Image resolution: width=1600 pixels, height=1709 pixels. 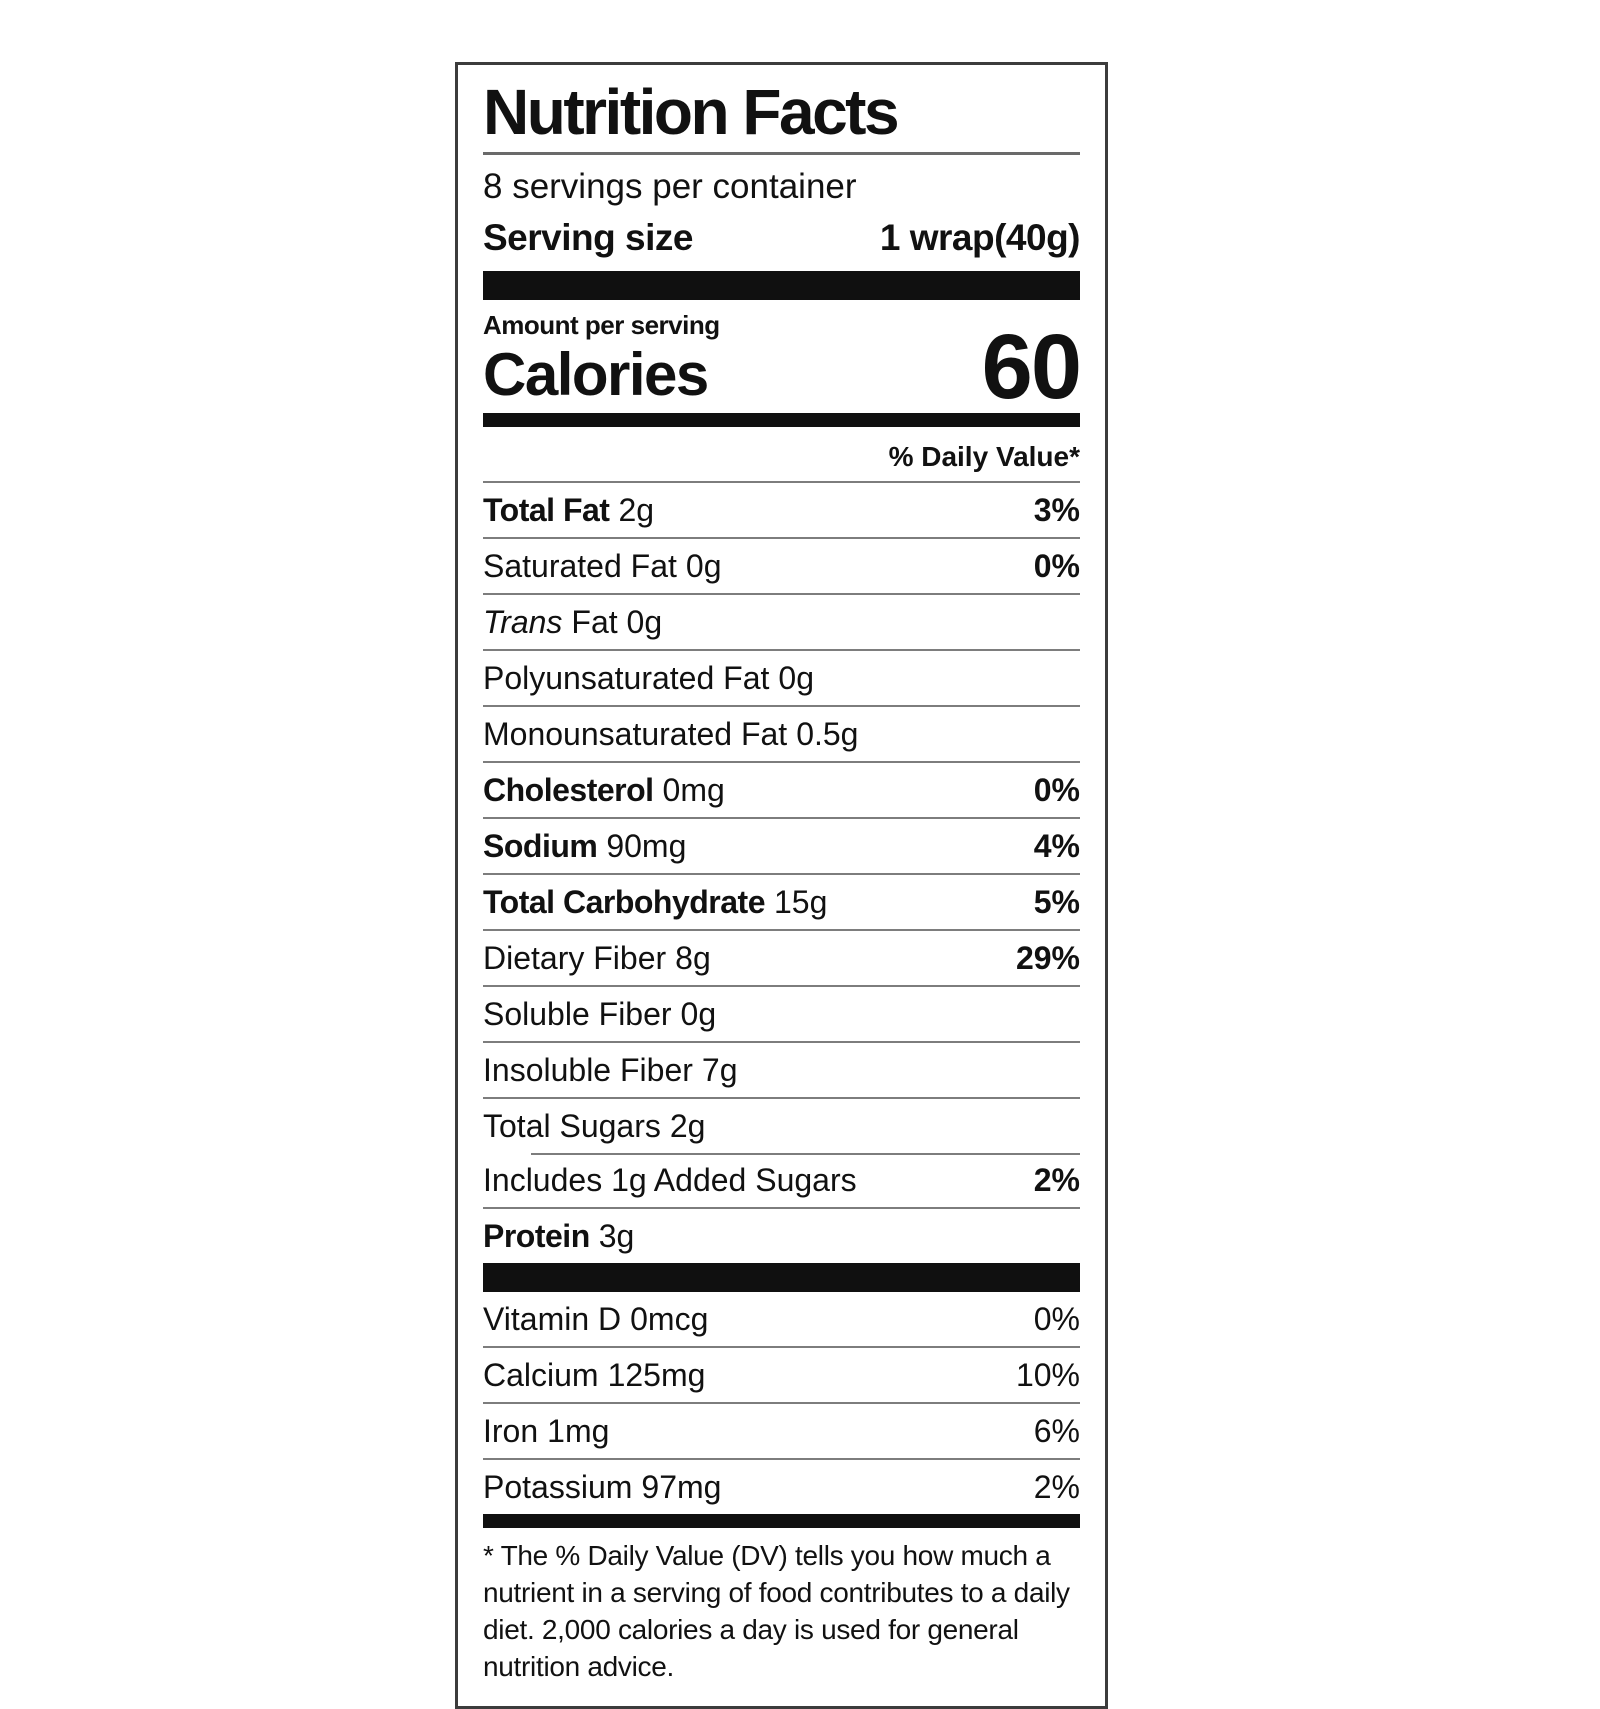 What do you see at coordinates (781, 565) in the screenshot?
I see `nutrient-row-saturated-fat: Saturated Fat 0g 0%` at bounding box center [781, 565].